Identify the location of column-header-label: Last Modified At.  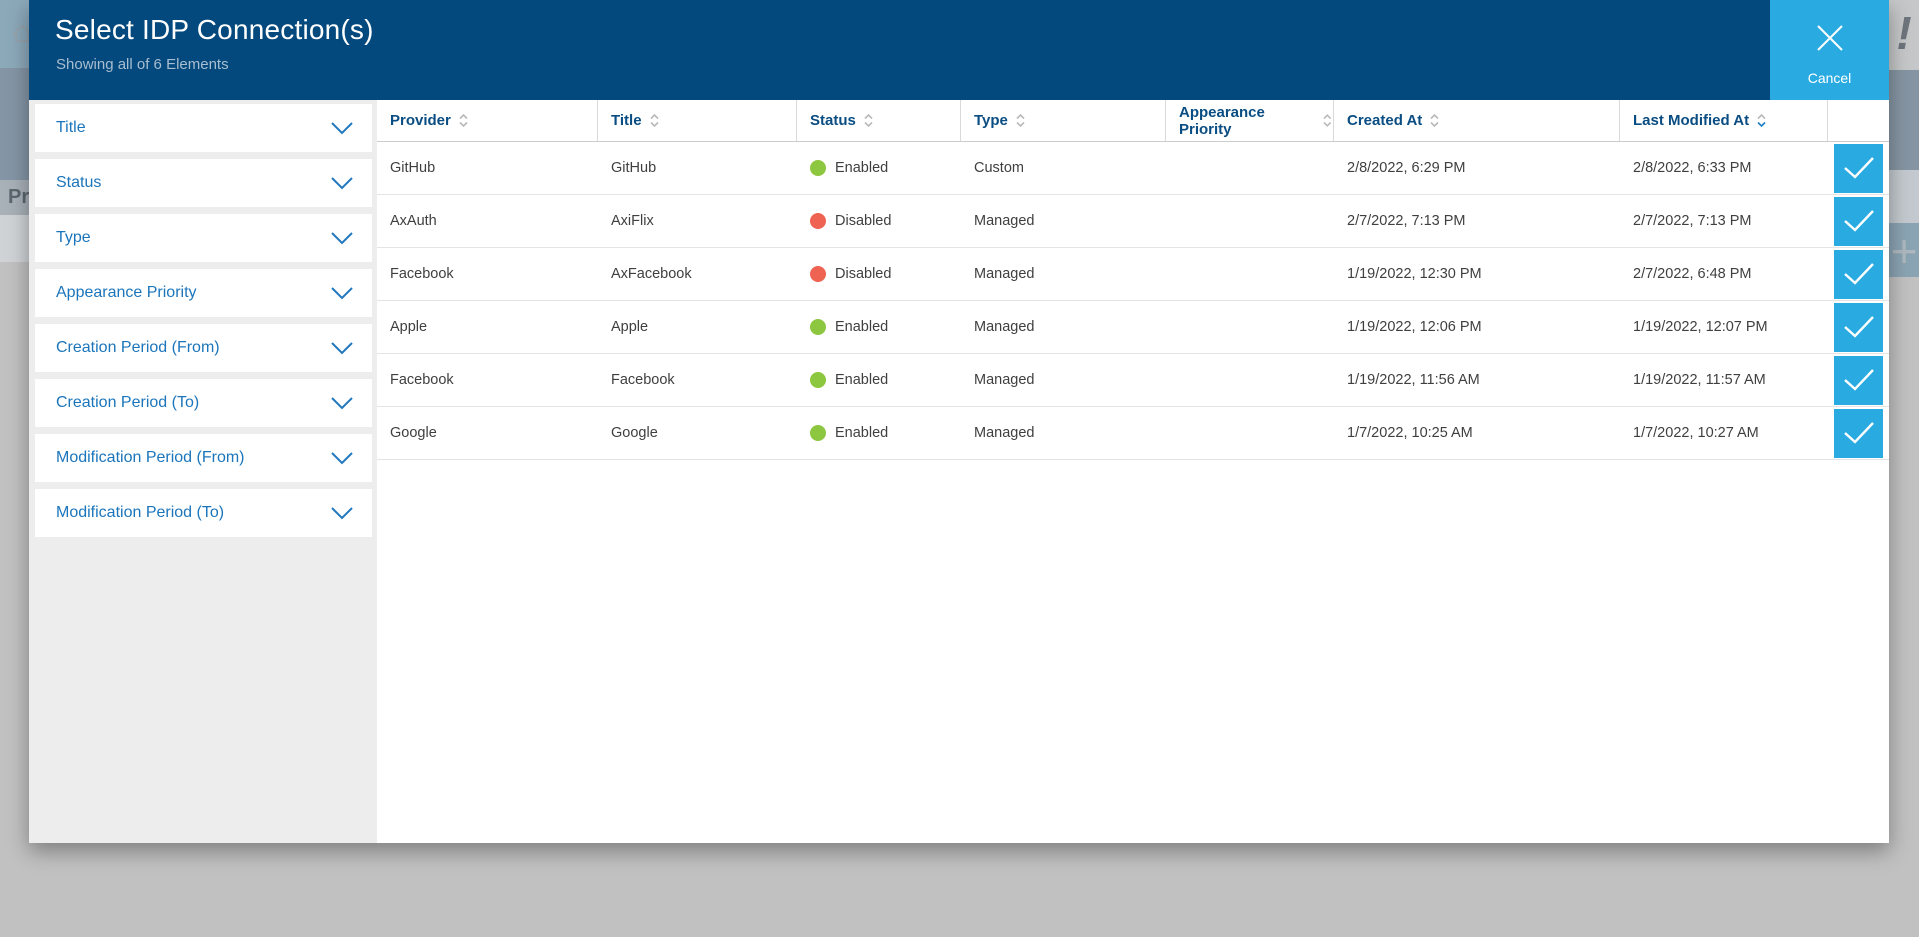
(1691, 120).